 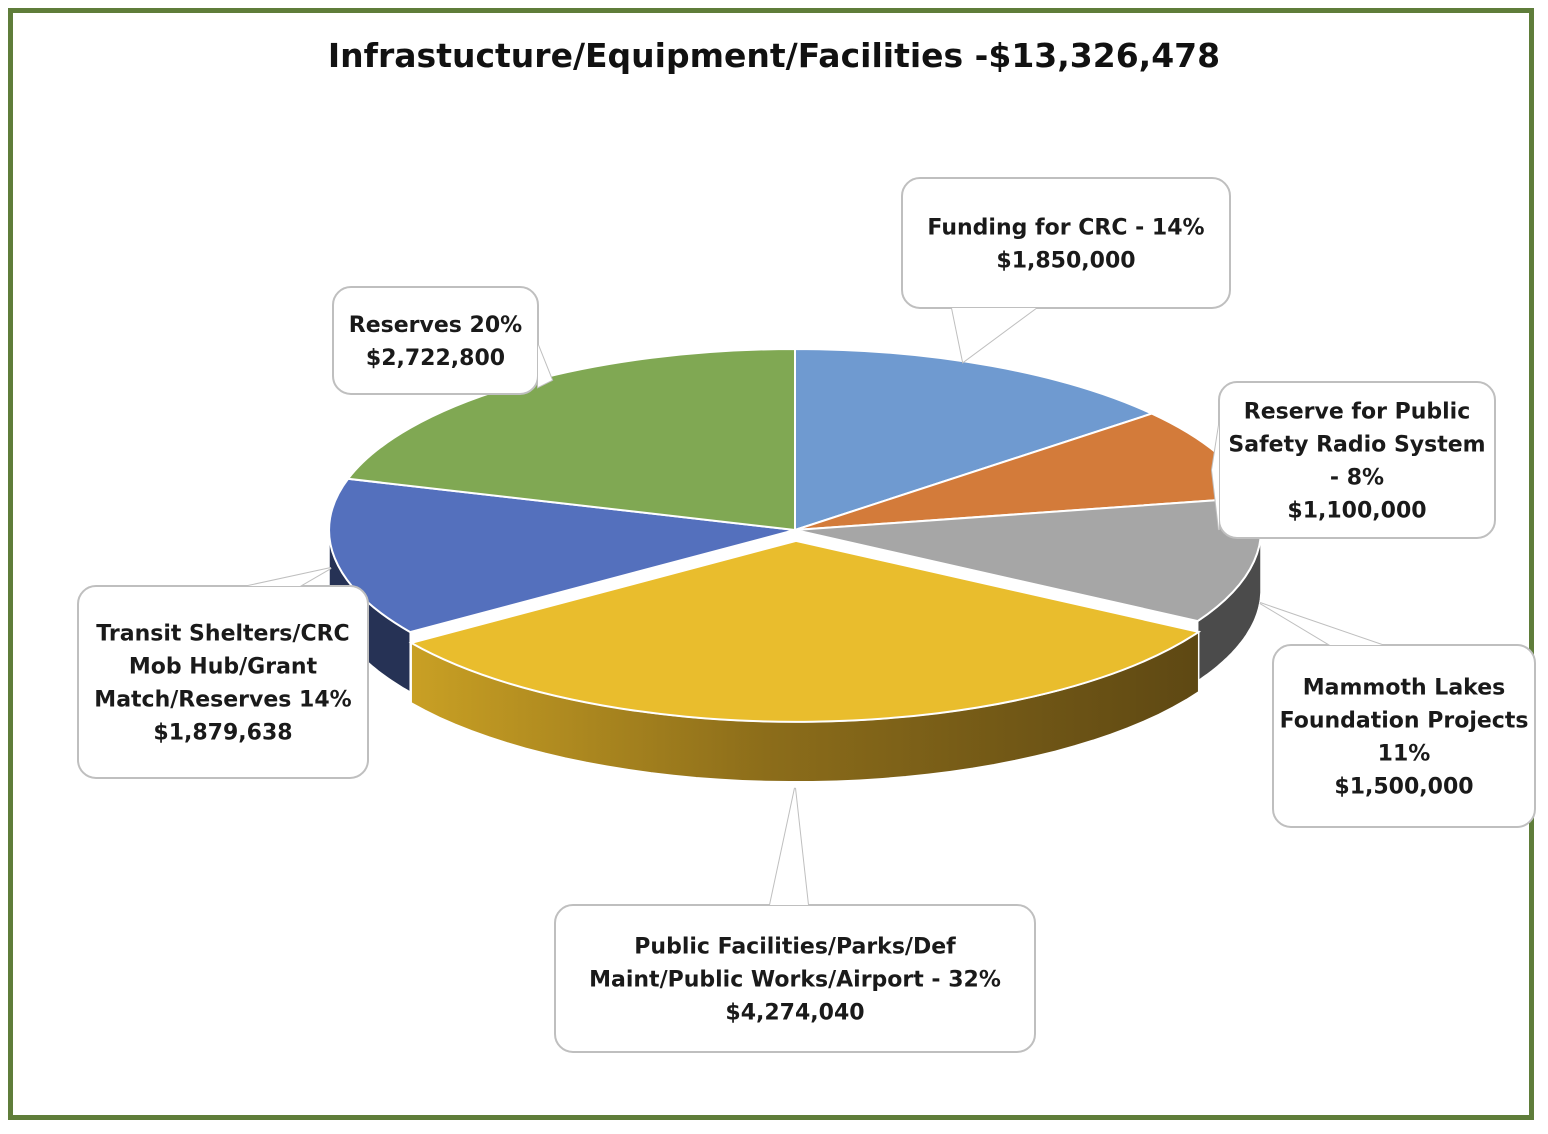 I want to click on data-label-line: $1,850,000, so click(x=1065, y=261).